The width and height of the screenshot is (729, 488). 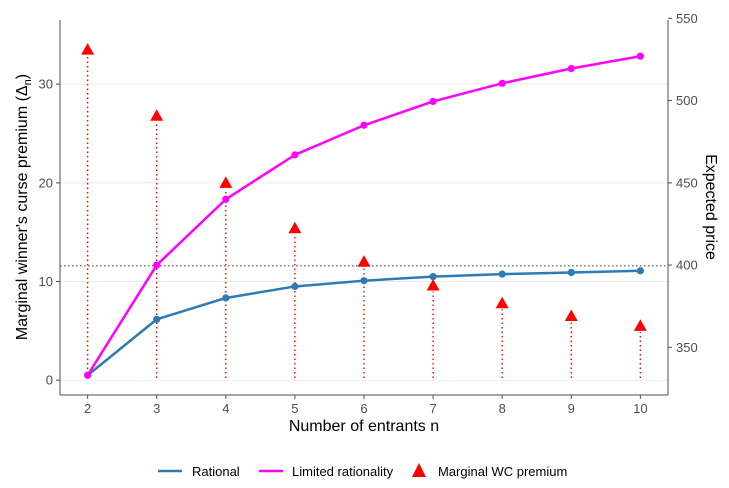 What do you see at coordinates (22, 212) in the screenshot?
I see `y-left-title-main: Marginal winner's curse premium (Δ` at bounding box center [22, 212].